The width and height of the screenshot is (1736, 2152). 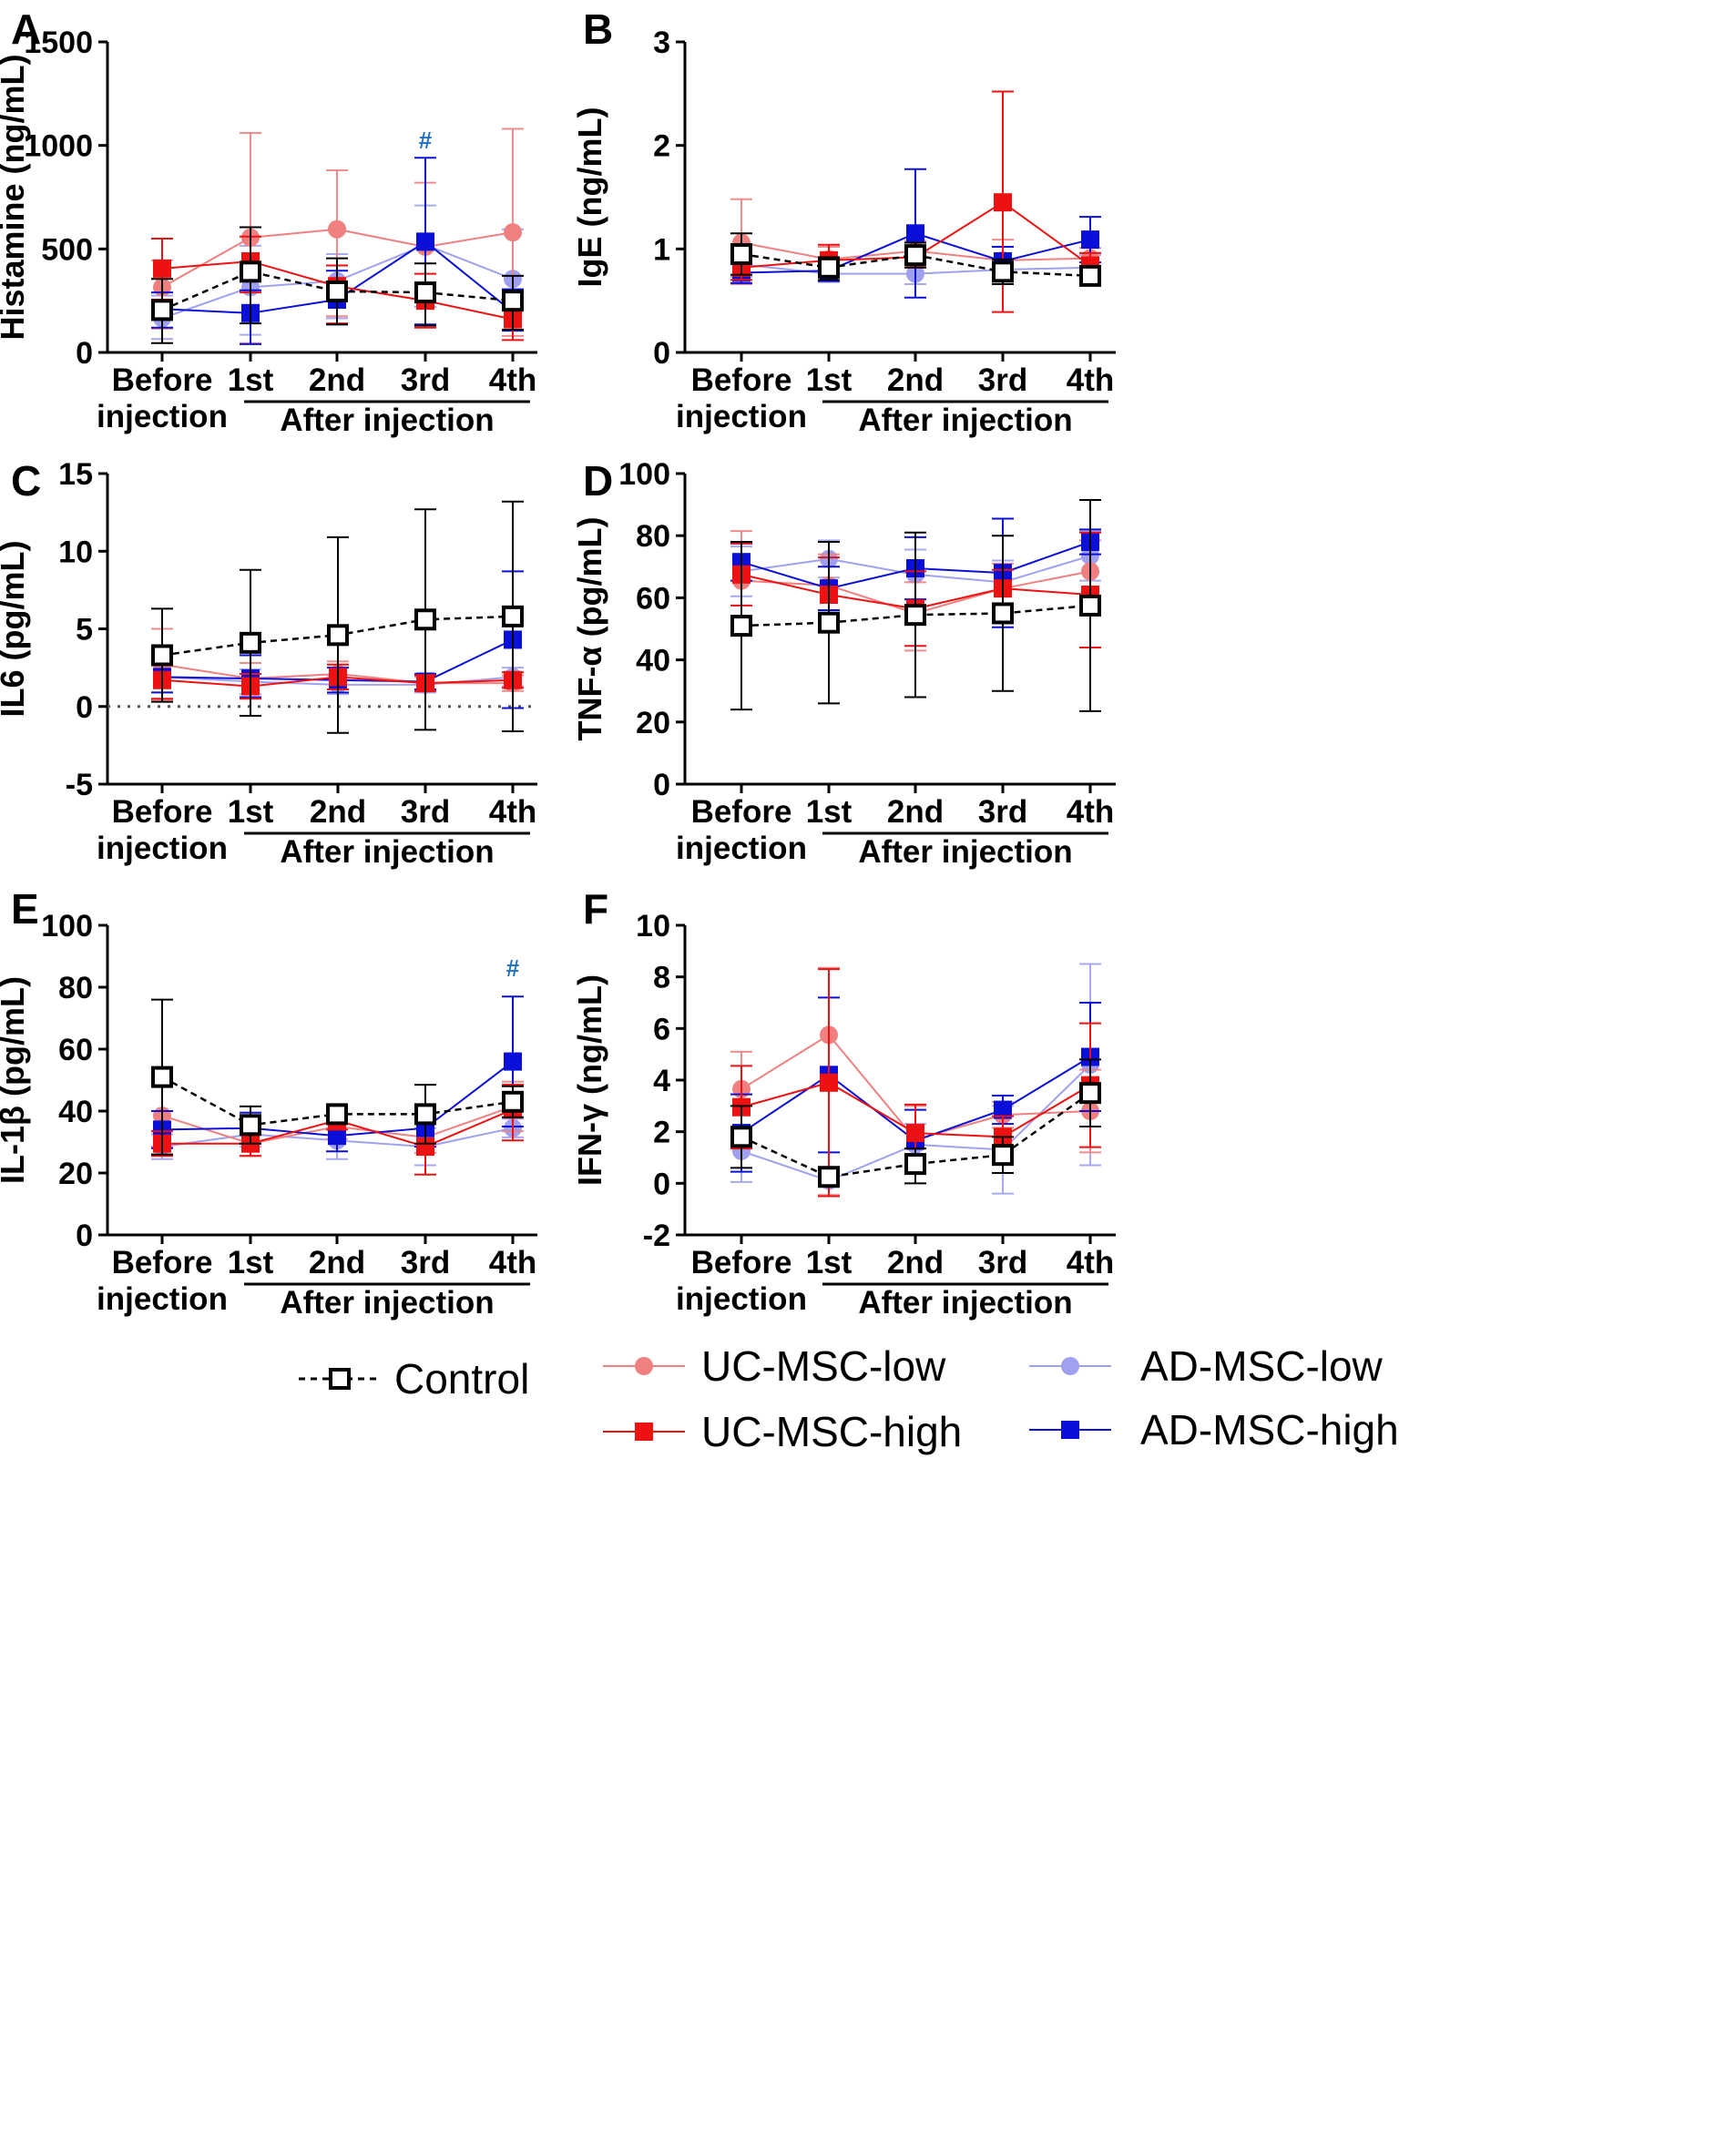 What do you see at coordinates (1070, 1430) in the screenshot?
I see `marker-ad-msc-high-legend` at bounding box center [1070, 1430].